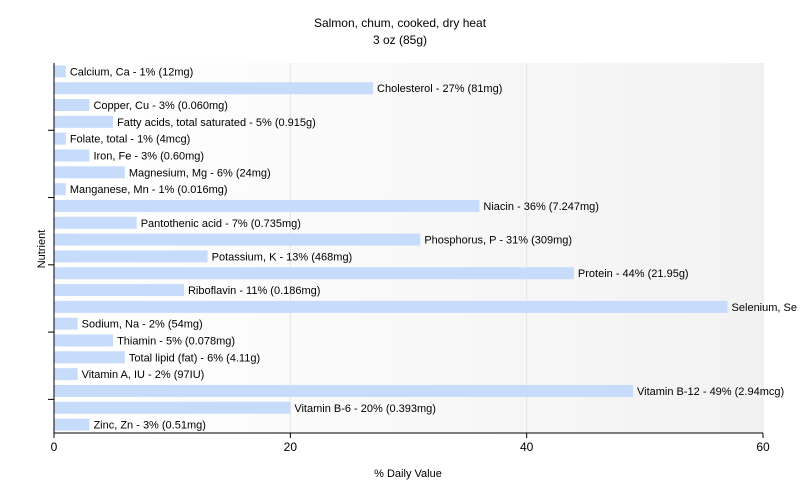  I want to click on bar-label: Folate, total - 1% (4mcg), so click(130, 140).